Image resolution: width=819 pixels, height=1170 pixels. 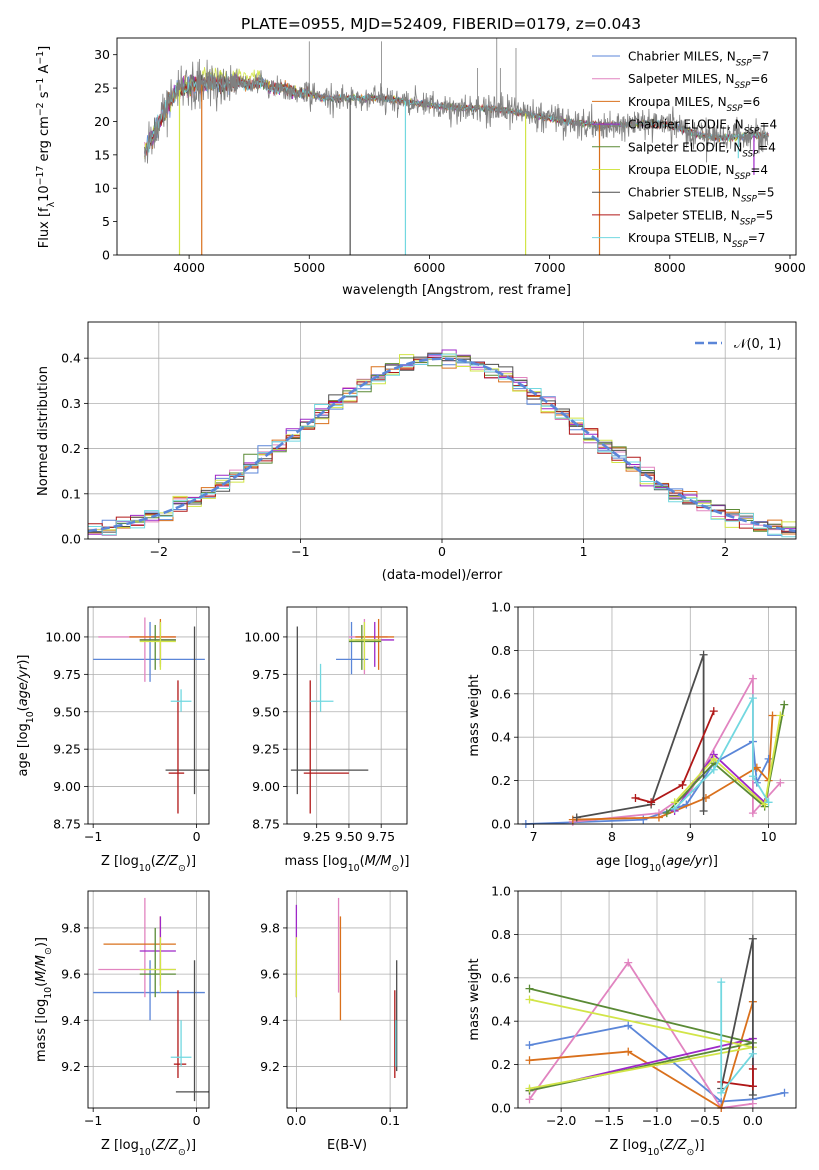 What do you see at coordinates (584, 551) in the screenshot?
I see `x-tick-label: 1` at bounding box center [584, 551].